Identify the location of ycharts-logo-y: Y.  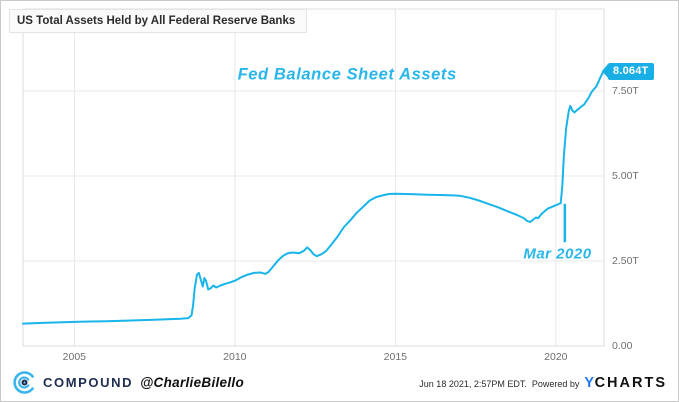
(589, 383).